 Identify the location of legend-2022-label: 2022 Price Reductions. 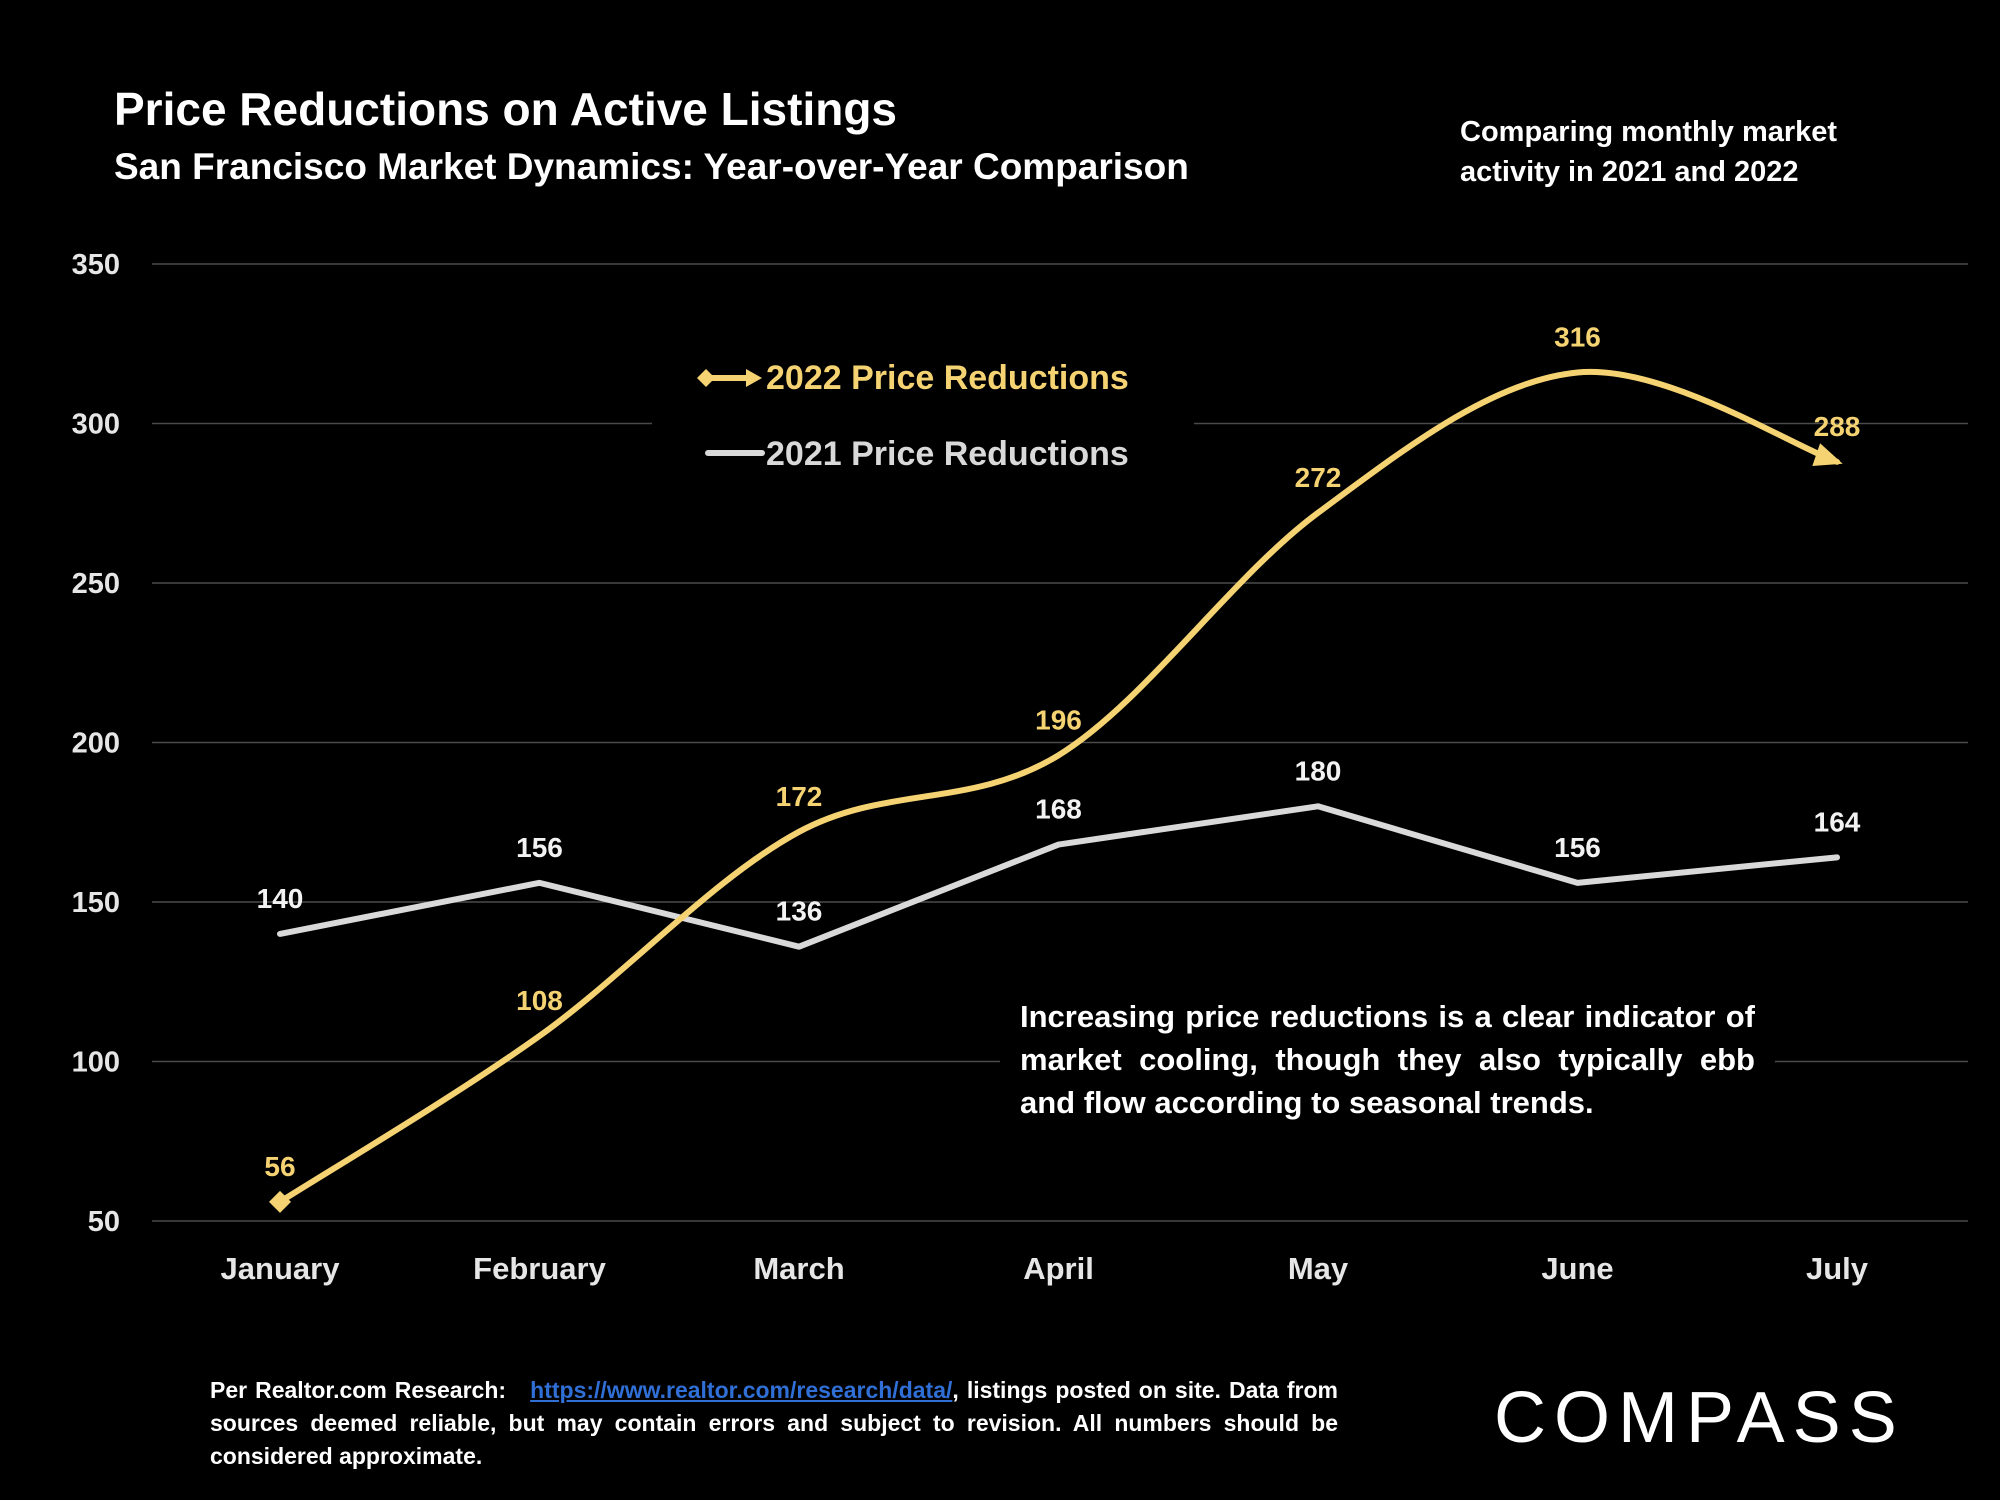
(947, 378).